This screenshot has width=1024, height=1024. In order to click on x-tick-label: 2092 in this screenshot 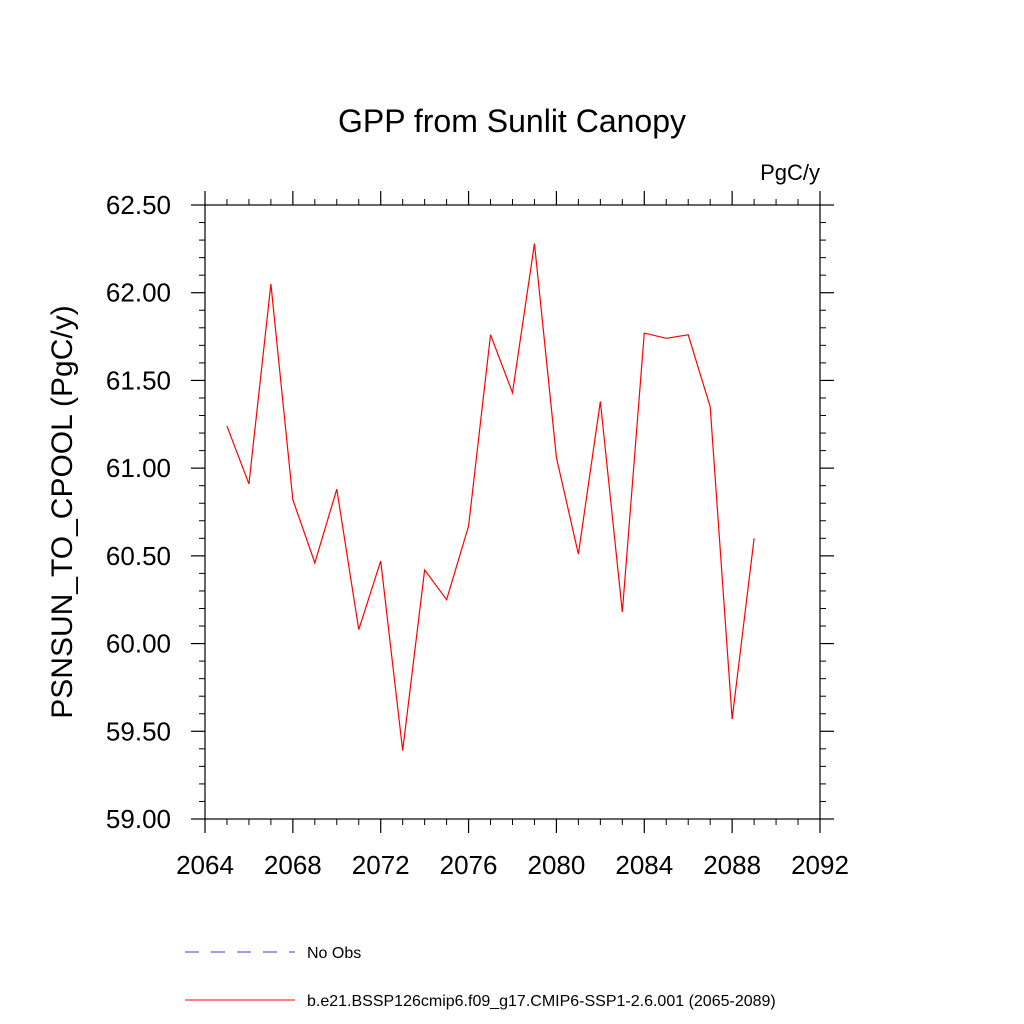, I will do `click(820, 865)`.